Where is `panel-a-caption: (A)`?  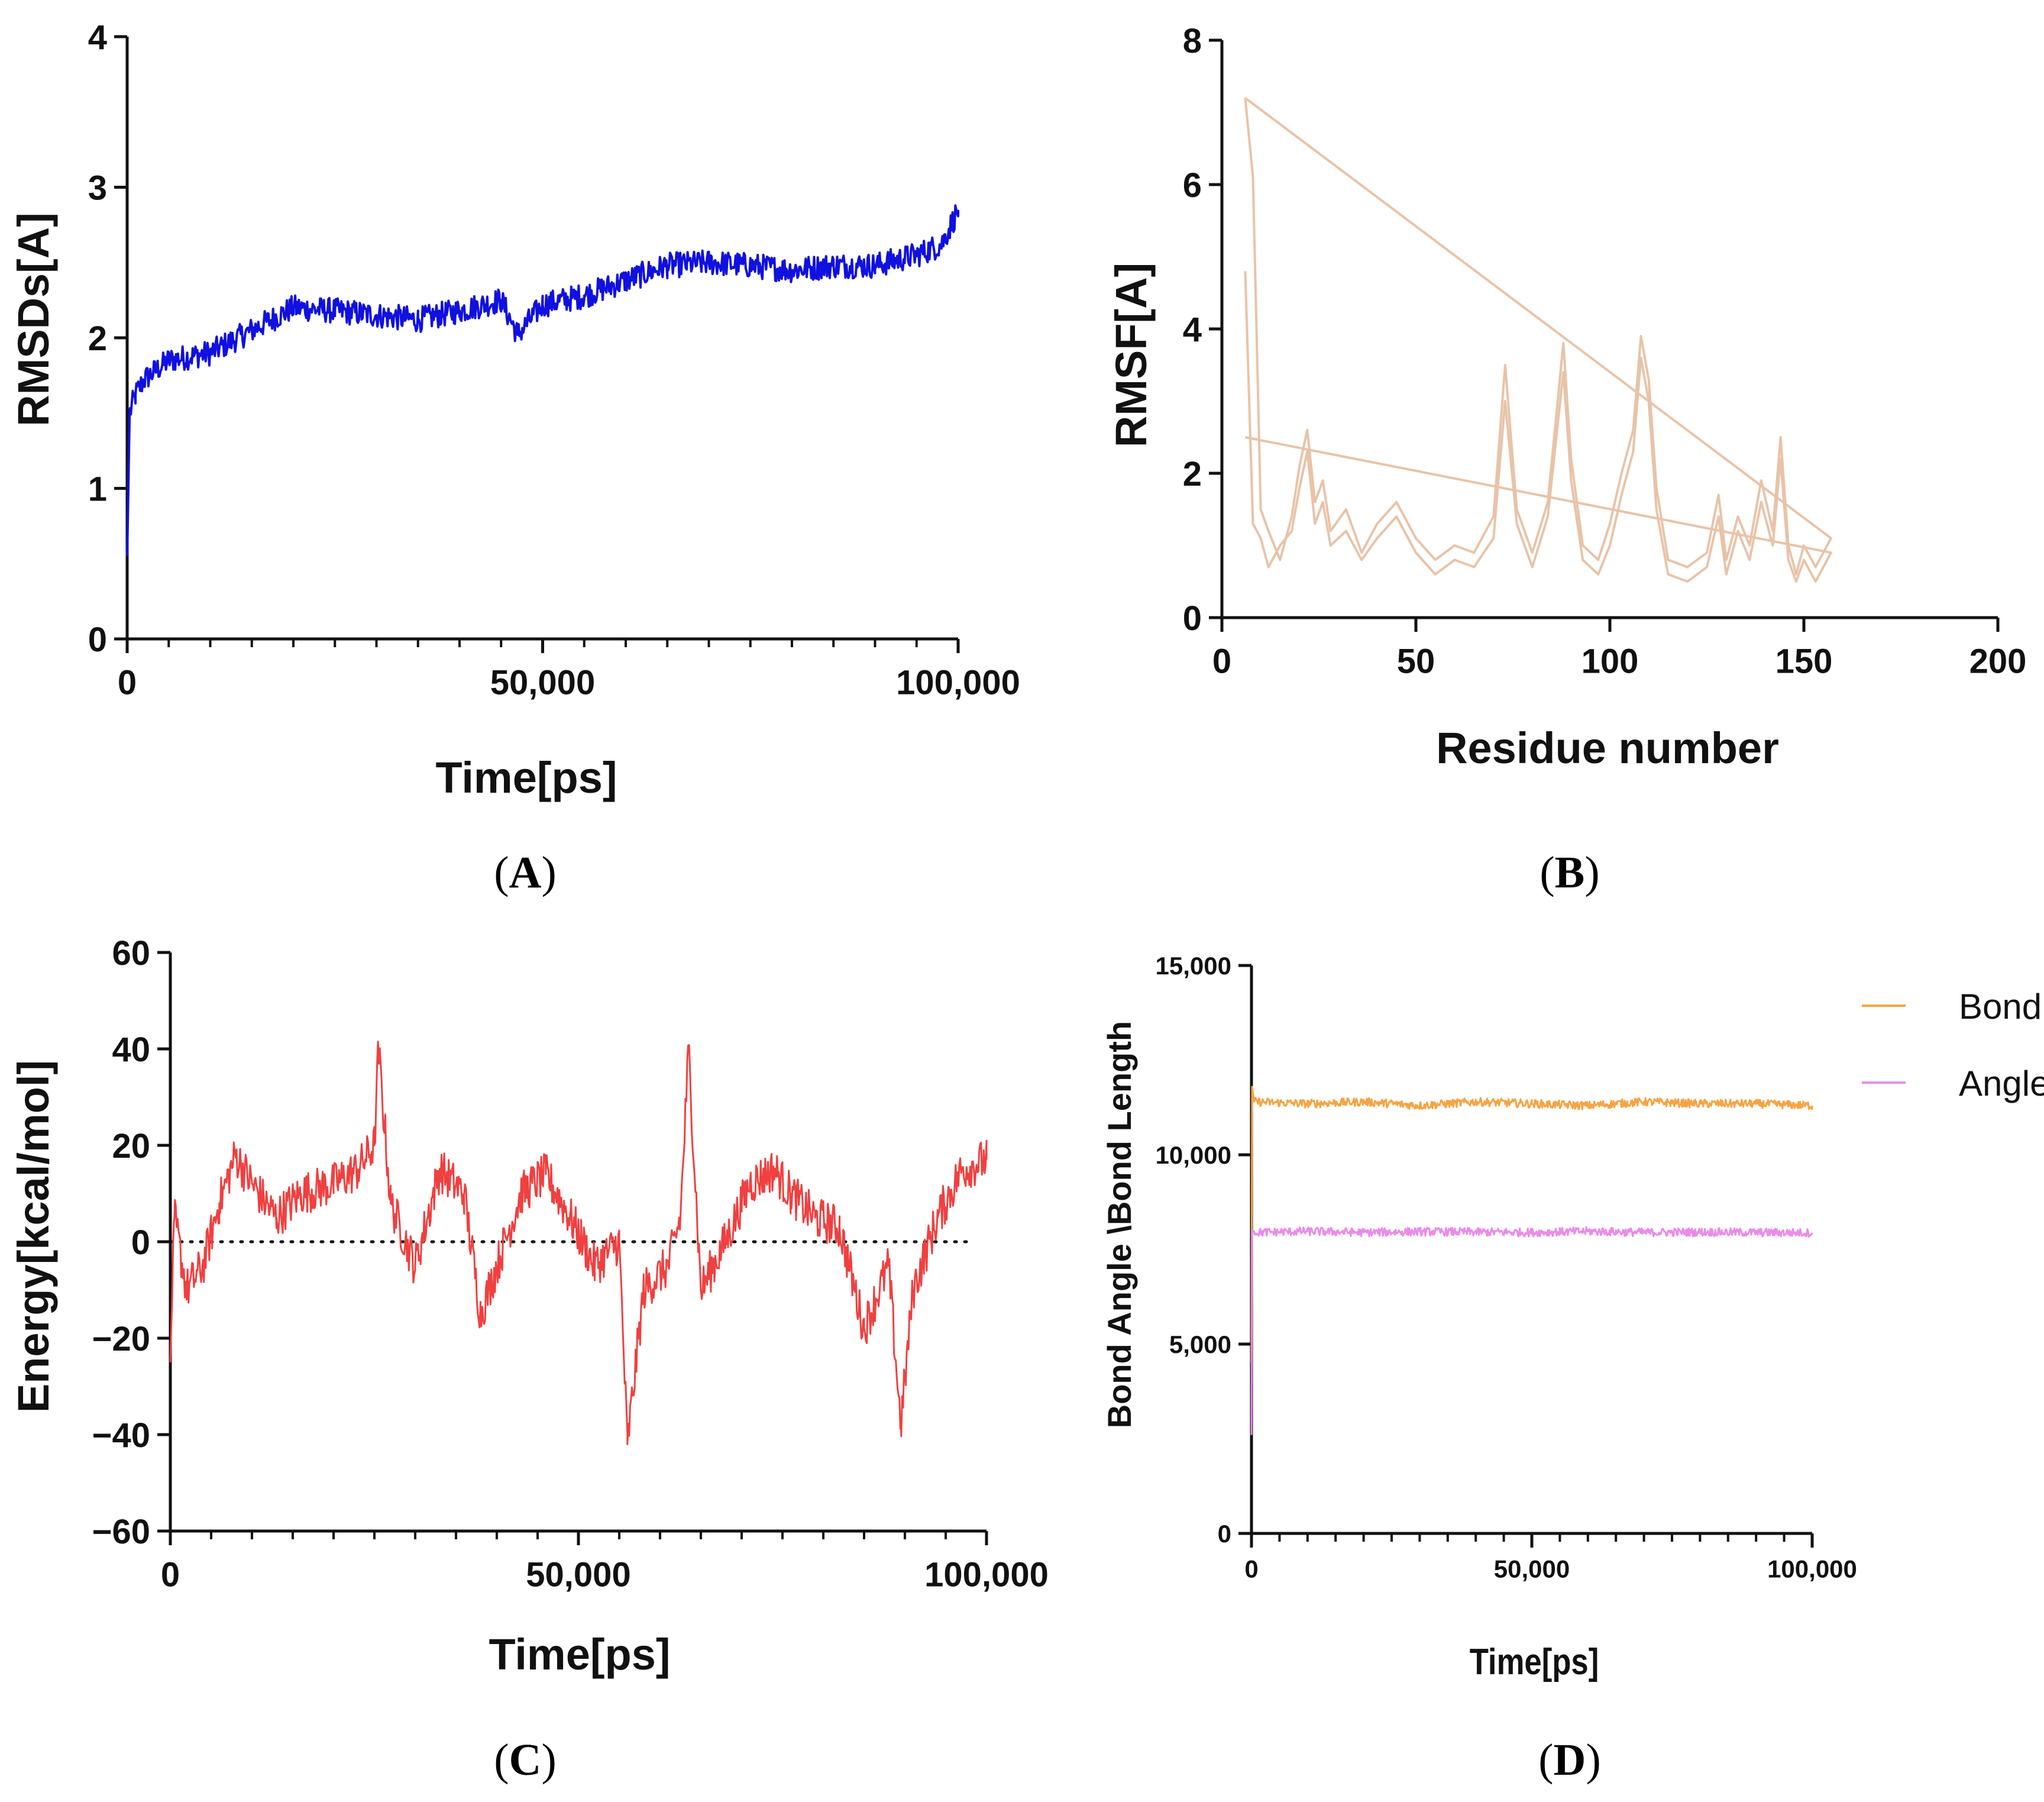 panel-a-caption: (A) is located at coordinates (525, 872).